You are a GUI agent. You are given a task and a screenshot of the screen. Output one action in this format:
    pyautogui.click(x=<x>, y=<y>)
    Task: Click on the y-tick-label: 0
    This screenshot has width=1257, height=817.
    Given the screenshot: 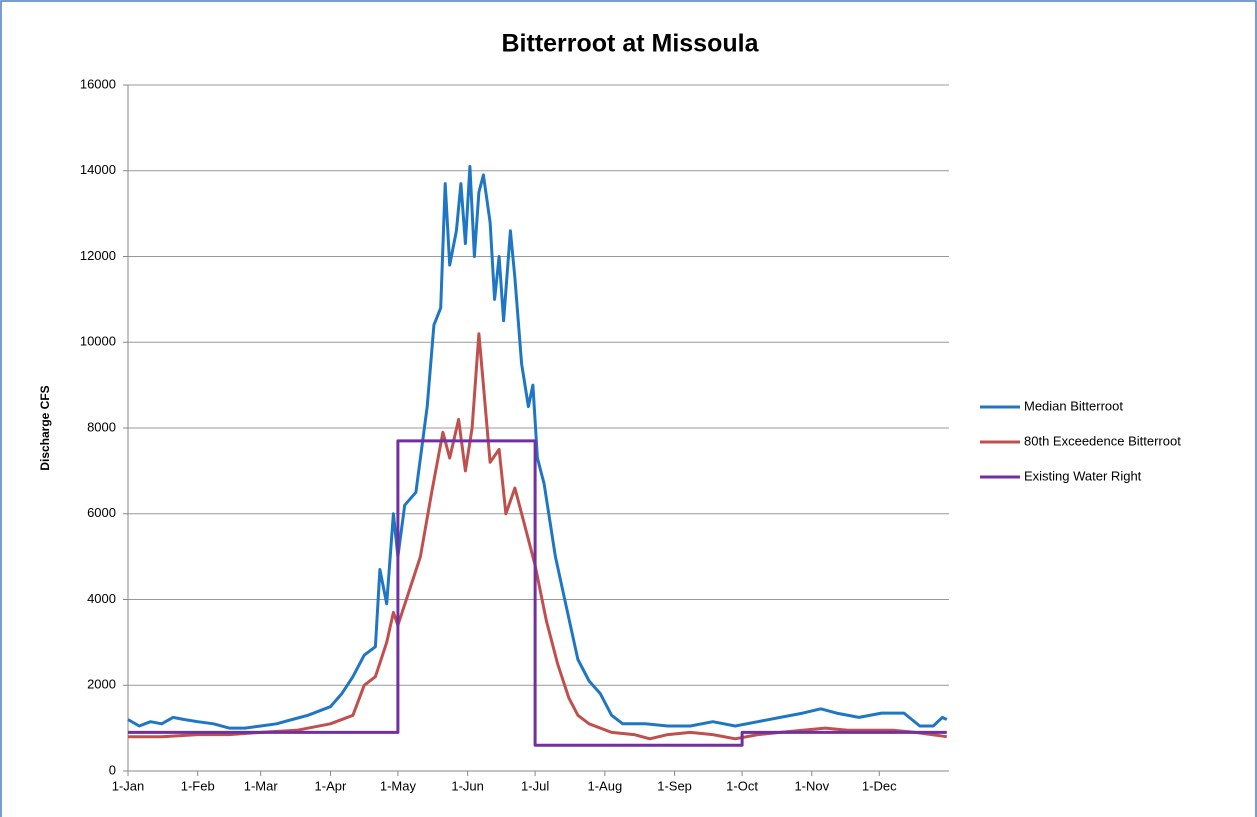 What is the action you would take?
    pyautogui.click(x=112, y=769)
    